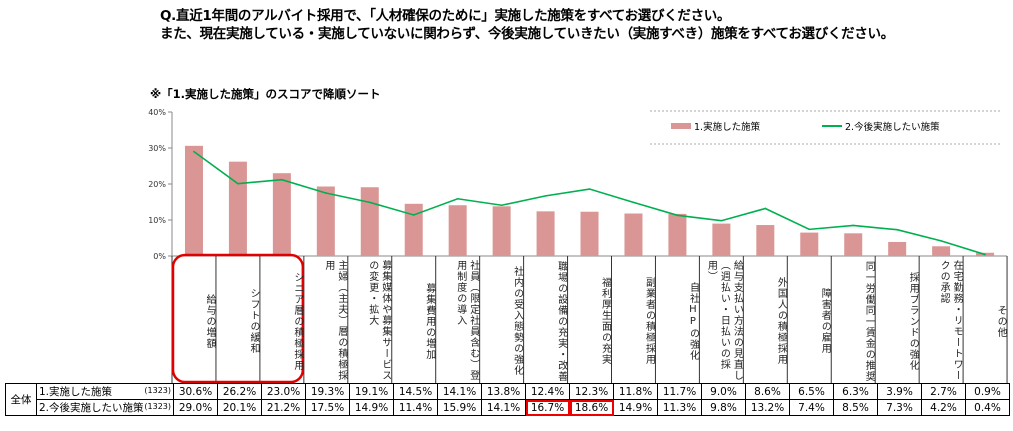 This screenshot has height=431, width=1013. What do you see at coordinates (547, 407) in the screenshot?
I see `table-cell: 16.7%` at bounding box center [547, 407].